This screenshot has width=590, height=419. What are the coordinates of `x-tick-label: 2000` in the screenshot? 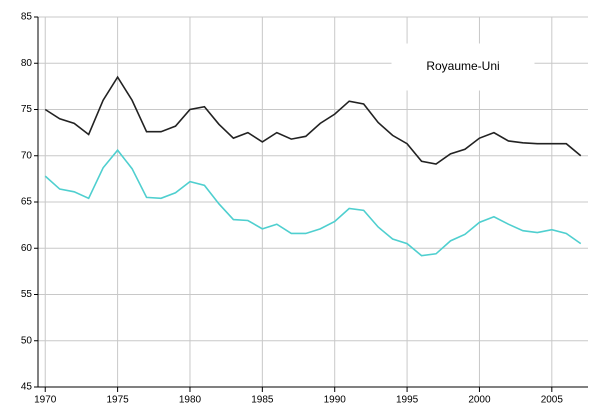 It's located at (479, 400).